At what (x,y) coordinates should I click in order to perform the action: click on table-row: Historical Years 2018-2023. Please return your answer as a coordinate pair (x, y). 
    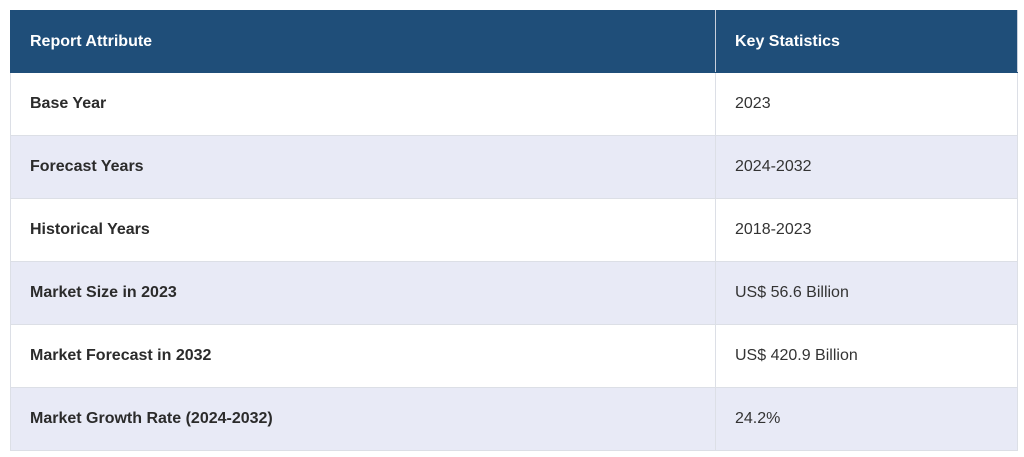
    Looking at the image, I should click on (514, 230).